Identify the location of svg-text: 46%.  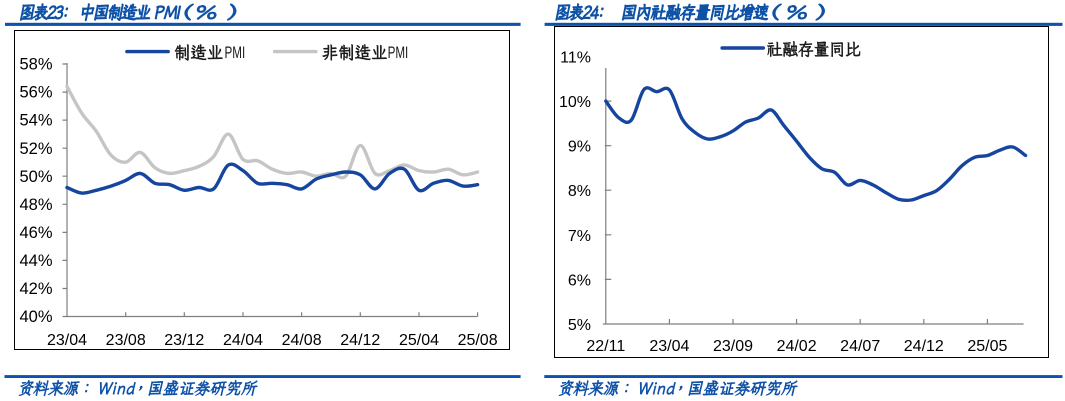
(35, 233).